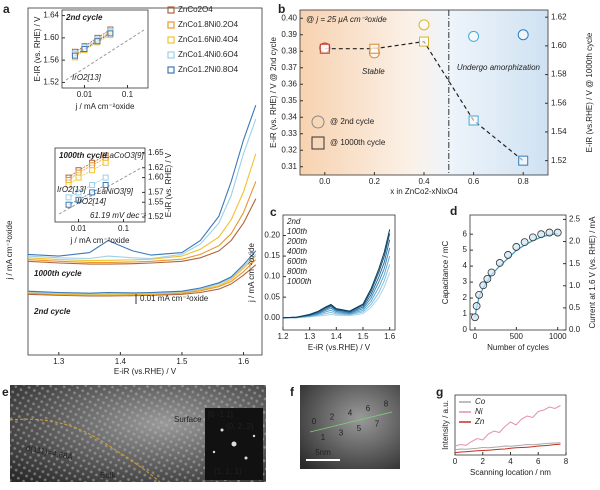 The height and width of the screenshot is (490, 600). I want to click on y-axis-label: Capacitance / mC, so click(445, 272).